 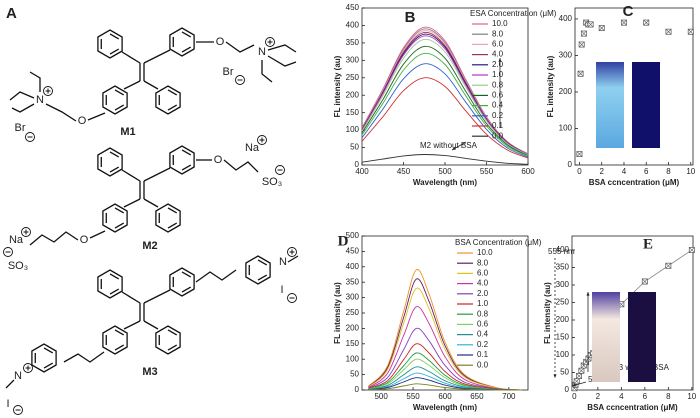 I want to click on x-axis-label: Wavelength (nm), so click(x=445, y=182).